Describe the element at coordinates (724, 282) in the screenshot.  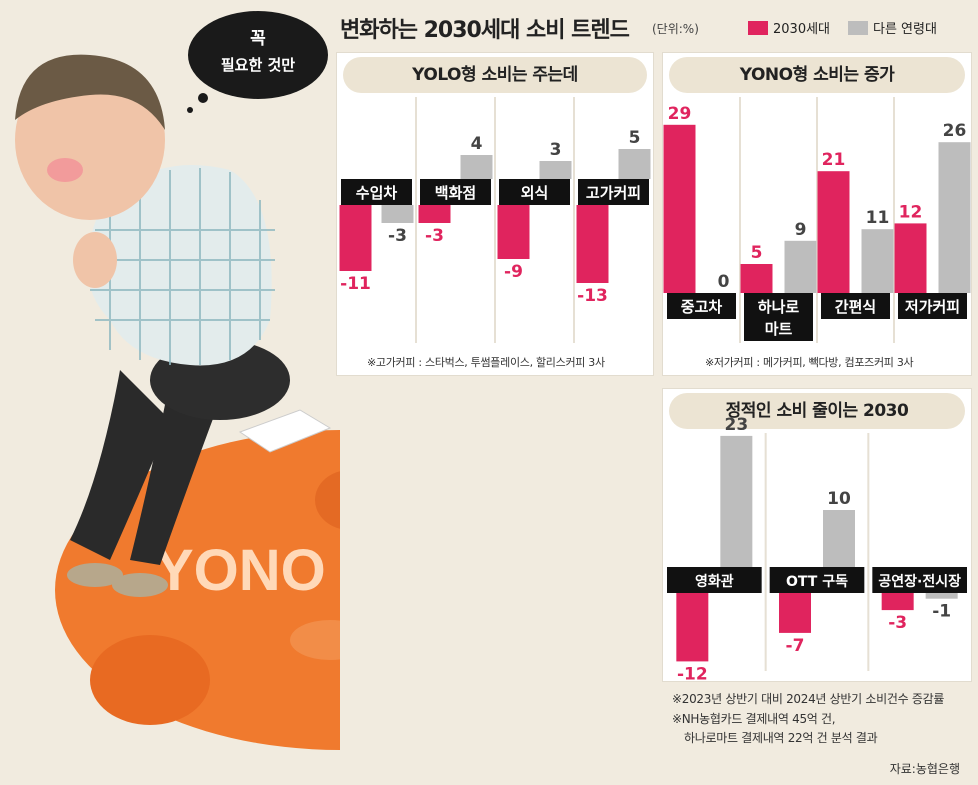
I see `data-label: 0` at that location.